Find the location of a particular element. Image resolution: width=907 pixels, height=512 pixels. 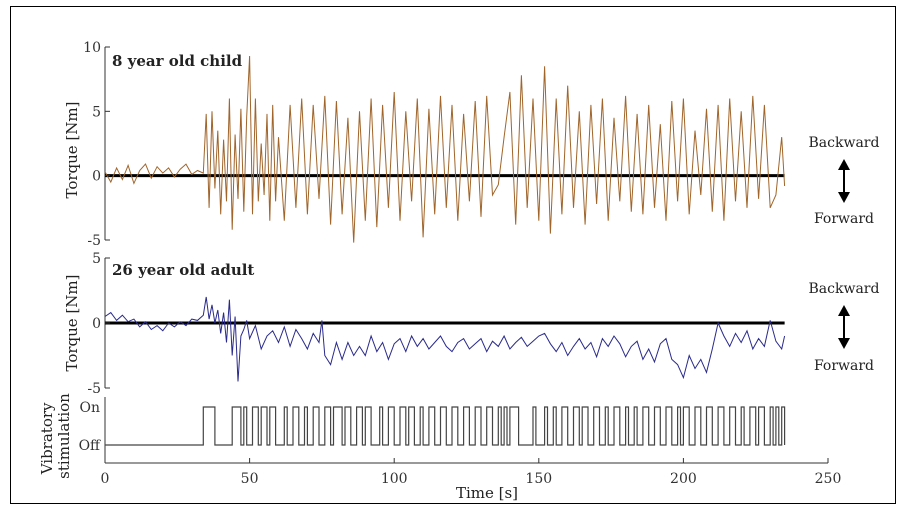

panel-adult-title: 26 year old adult is located at coordinates (183, 270).